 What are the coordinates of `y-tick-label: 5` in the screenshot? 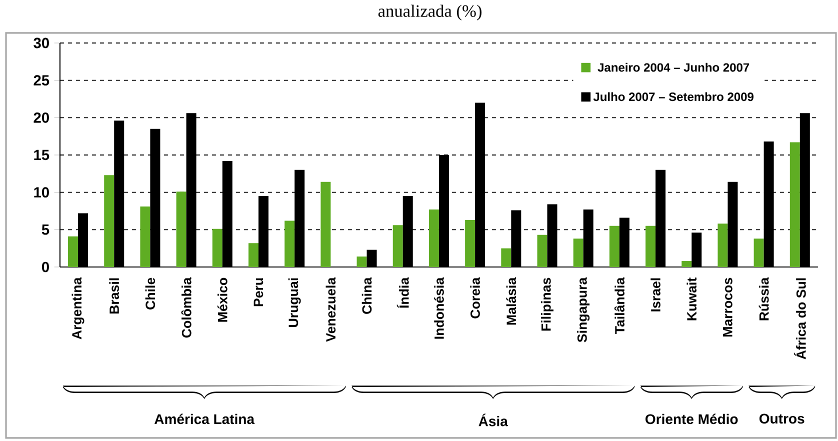 It's located at (46, 229).